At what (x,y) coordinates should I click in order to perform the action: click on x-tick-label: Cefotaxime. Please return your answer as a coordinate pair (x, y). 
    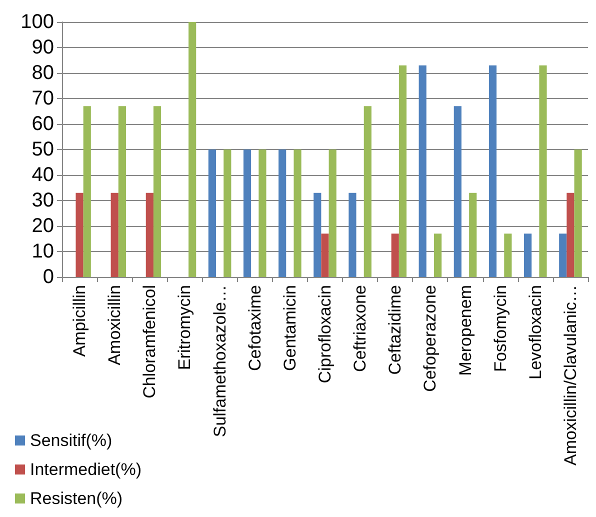
    Looking at the image, I should click on (254, 328).